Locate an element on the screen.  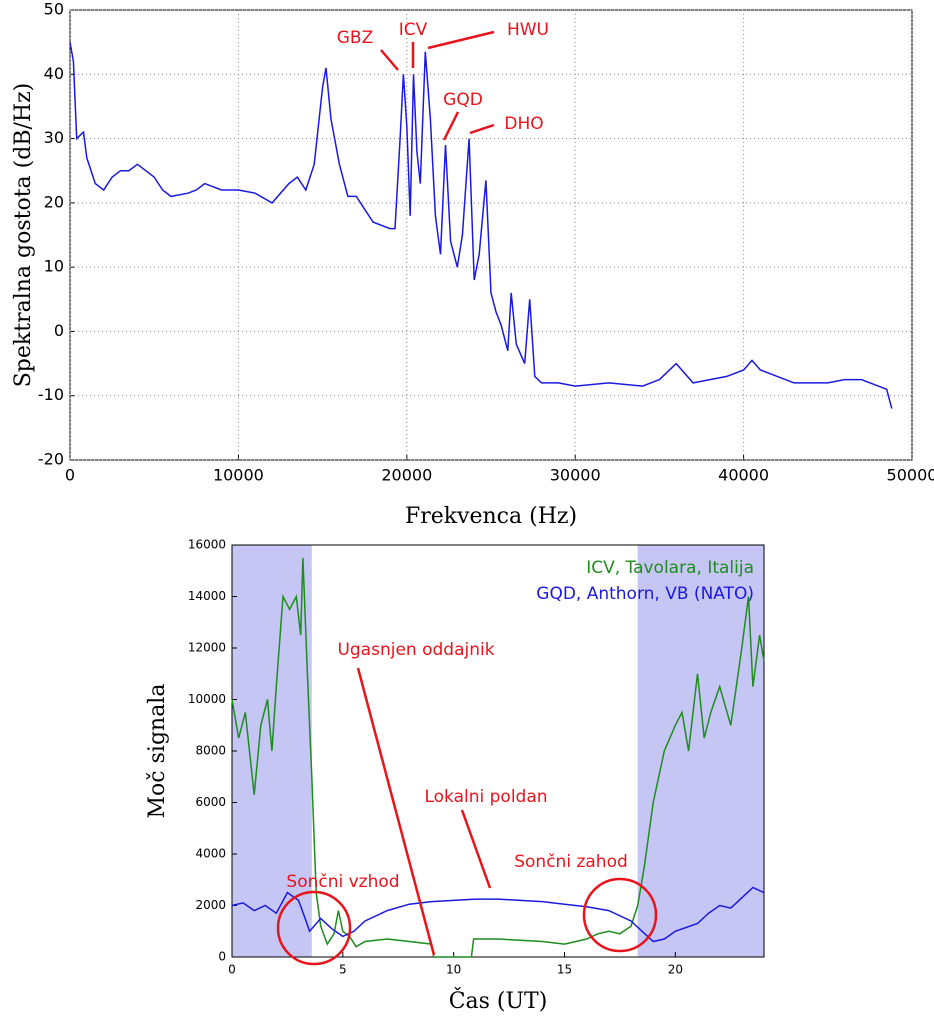
x-tick-label: 10 is located at coordinates (453, 970).